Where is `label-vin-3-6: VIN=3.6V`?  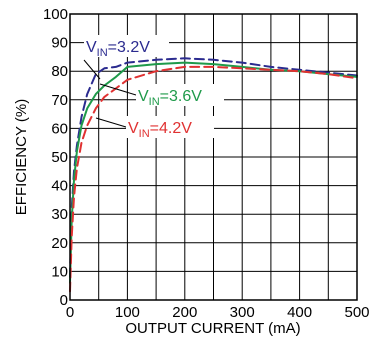 label-vin-3-6: VIN=3.6V is located at coordinates (170, 98).